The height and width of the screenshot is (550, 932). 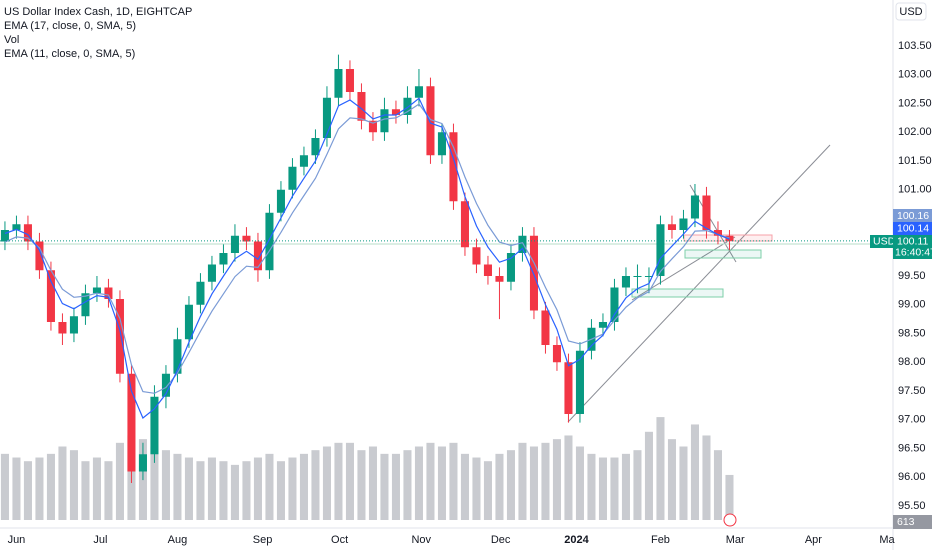 What do you see at coordinates (660, 540) in the screenshot?
I see `x-tick-label: Feb` at bounding box center [660, 540].